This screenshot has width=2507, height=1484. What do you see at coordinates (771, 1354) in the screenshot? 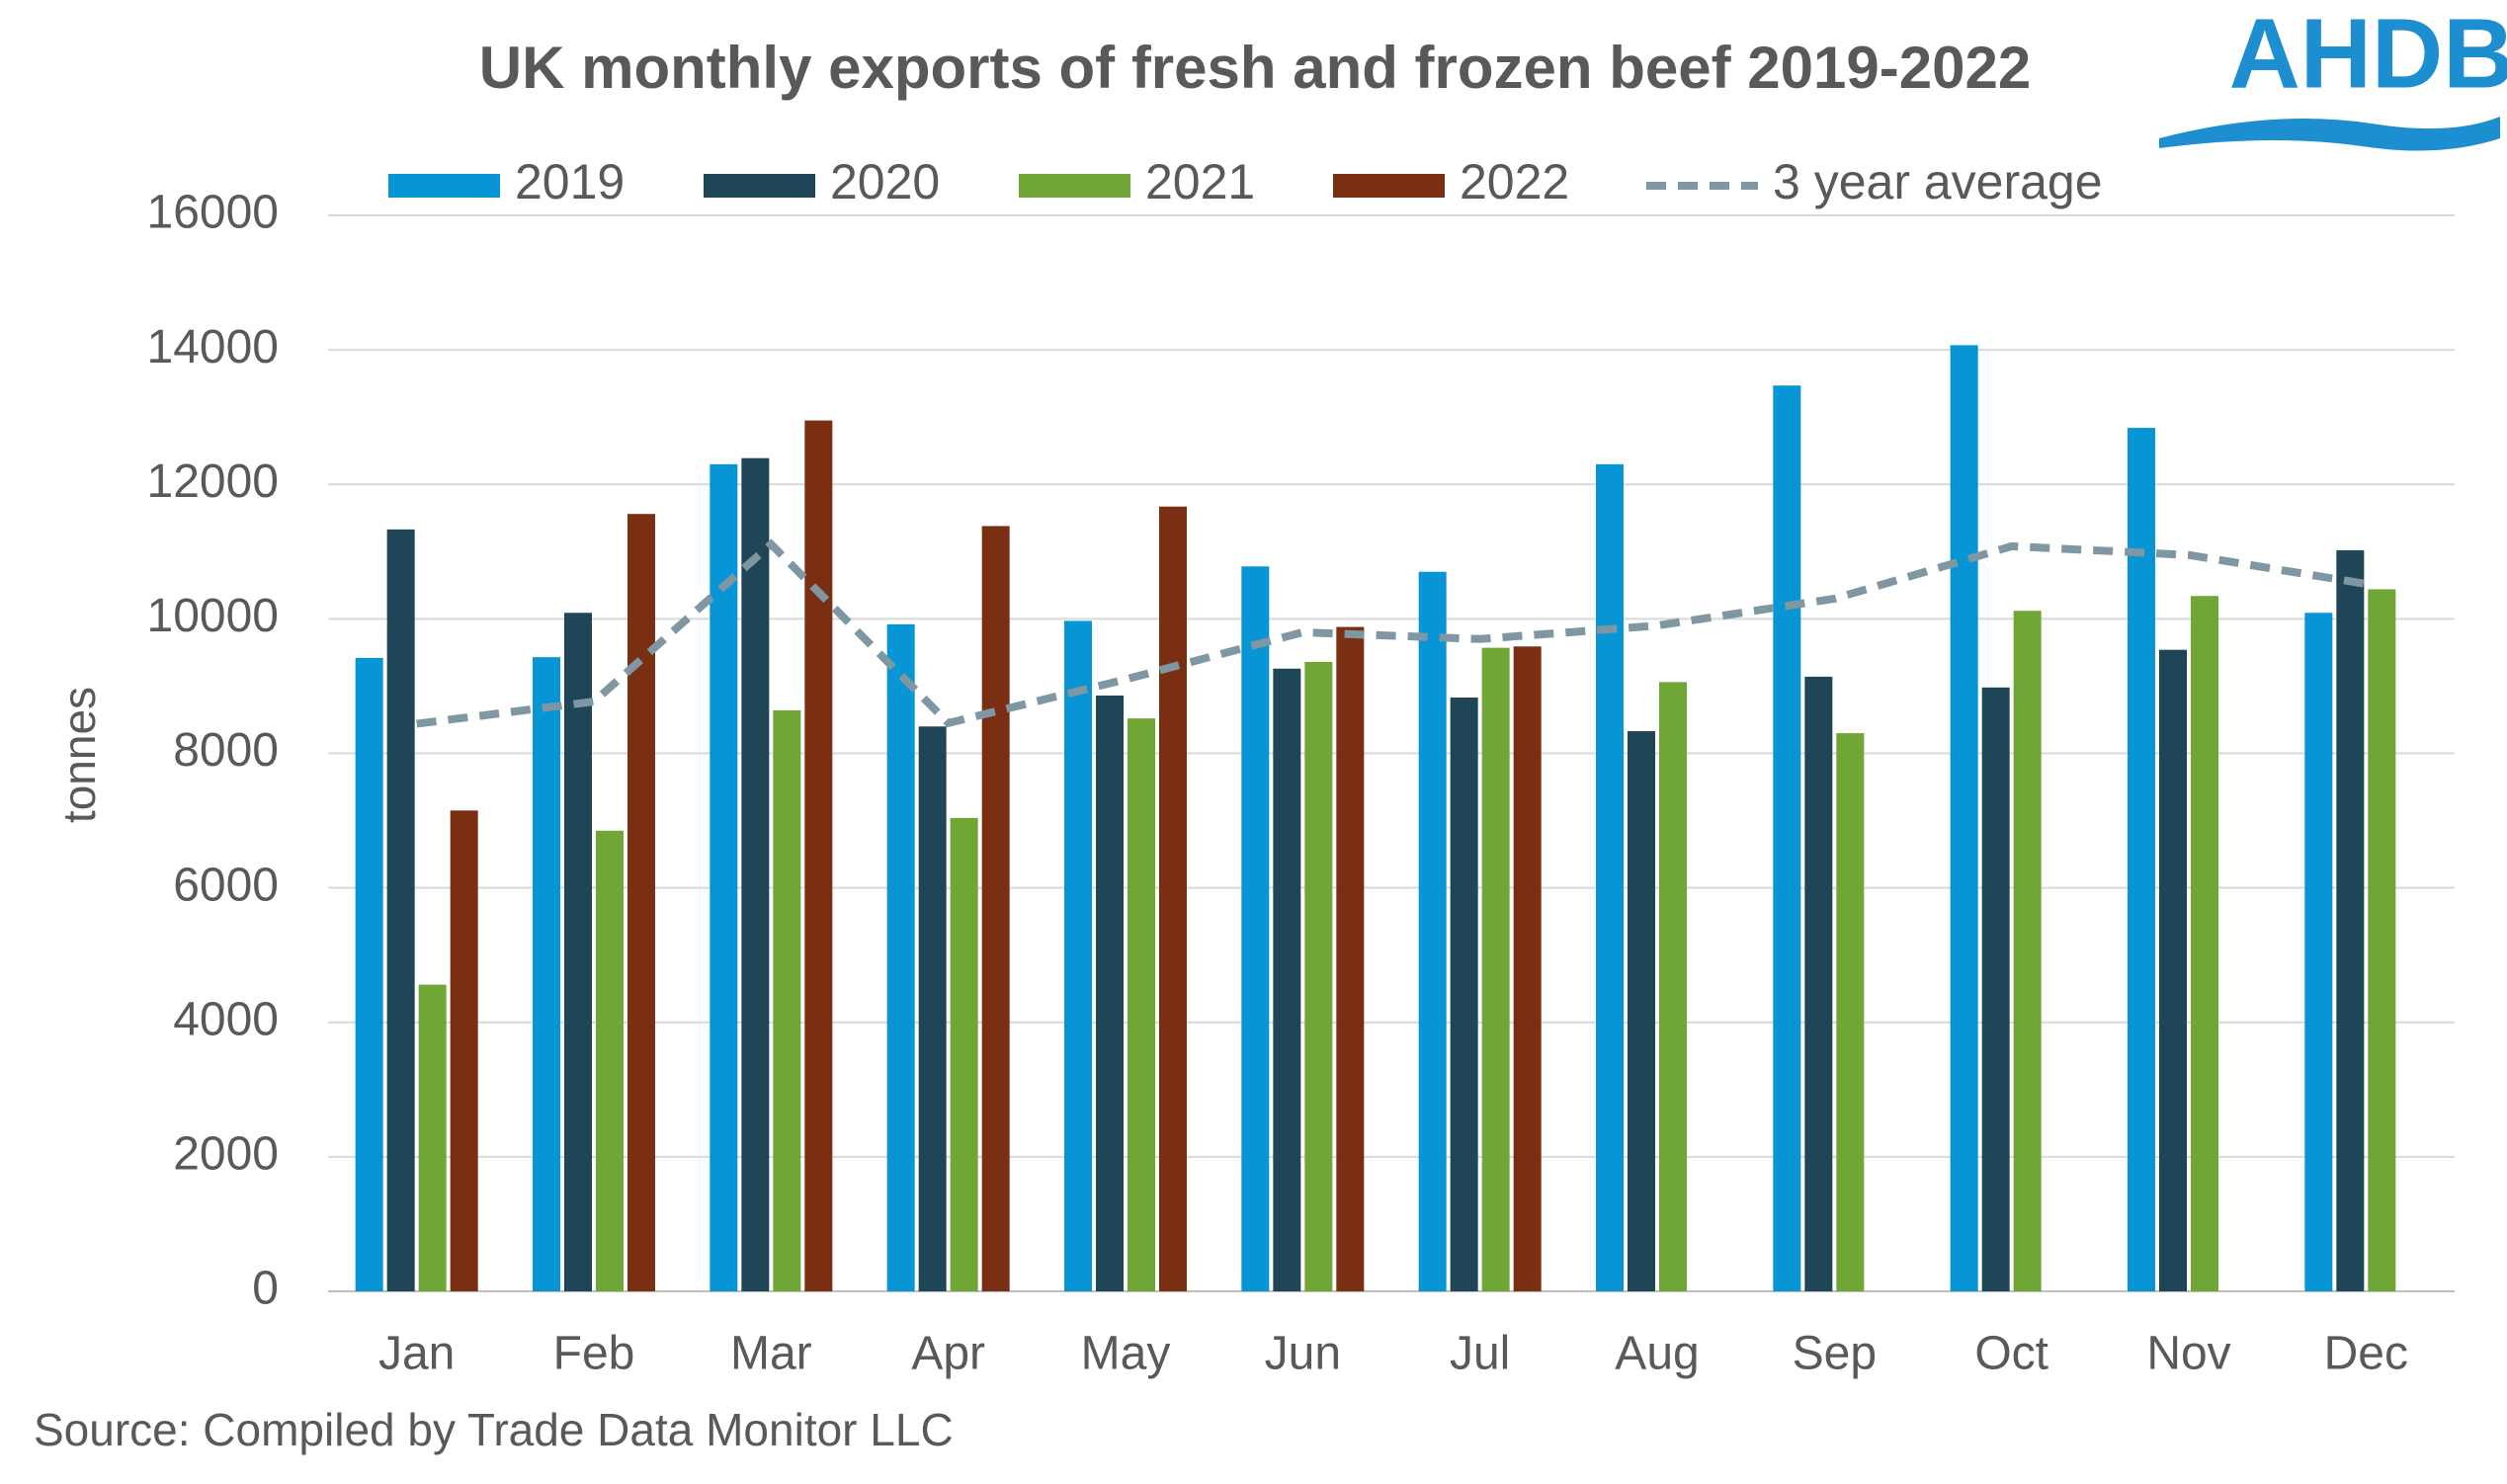
I see `x-tick-label: Mar` at bounding box center [771, 1354].